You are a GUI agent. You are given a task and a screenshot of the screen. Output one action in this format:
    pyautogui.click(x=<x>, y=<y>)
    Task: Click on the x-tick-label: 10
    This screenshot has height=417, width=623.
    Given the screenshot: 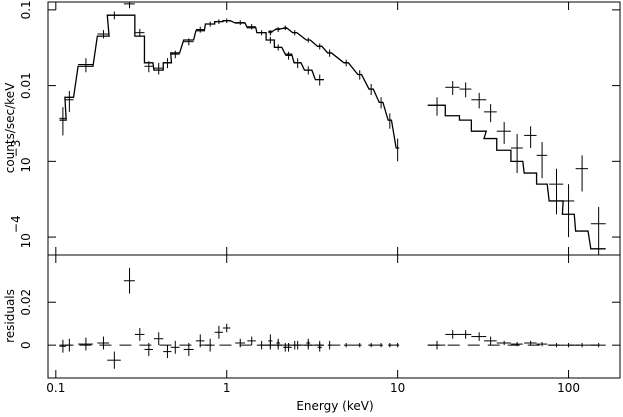 What is the action you would take?
    pyautogui.click(x=397, y=388)
    